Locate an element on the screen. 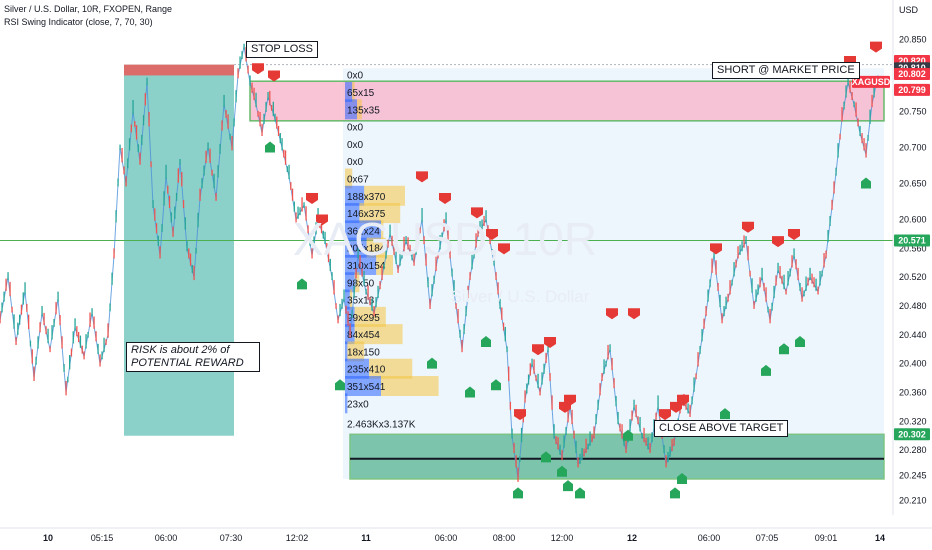  vp-row-label: 0x67 is located at coordinates (358, 179).